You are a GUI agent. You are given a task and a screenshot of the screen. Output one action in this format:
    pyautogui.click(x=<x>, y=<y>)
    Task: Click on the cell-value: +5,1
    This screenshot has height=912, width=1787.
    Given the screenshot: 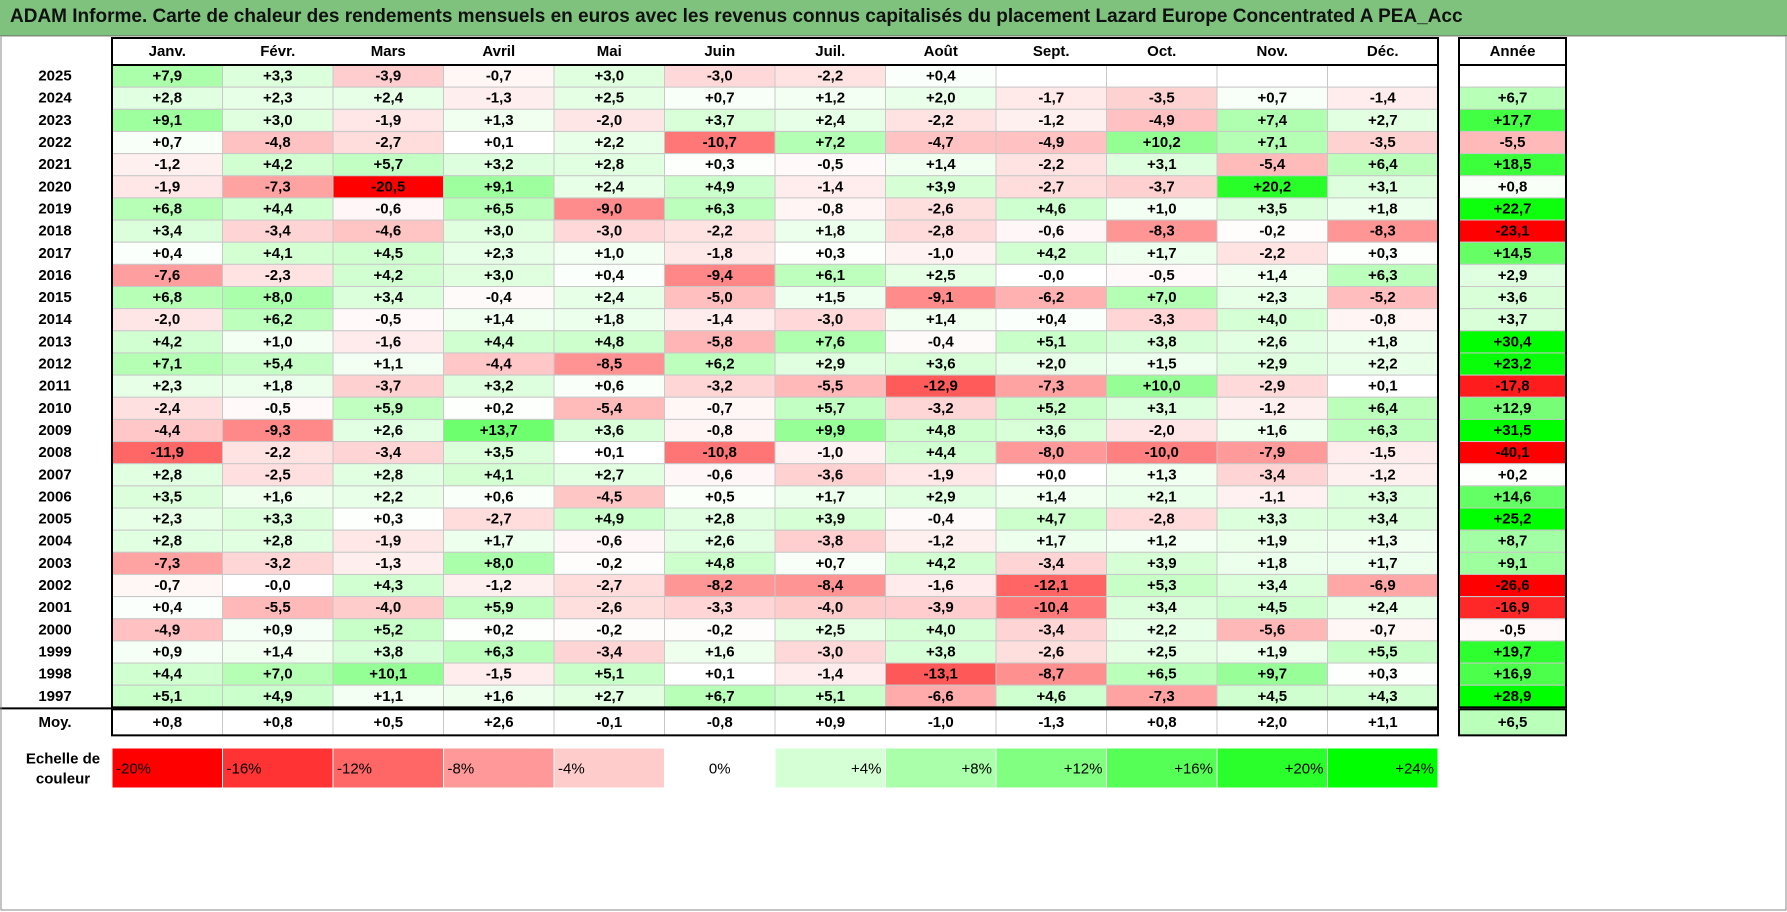 What is the action you would take?
    pyautogui.click(x=609, y=674)
    